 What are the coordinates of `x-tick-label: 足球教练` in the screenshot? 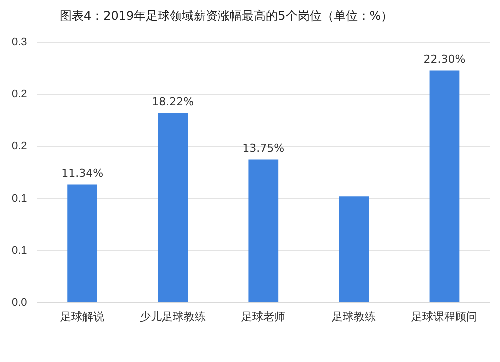 It's located at (354, 317).